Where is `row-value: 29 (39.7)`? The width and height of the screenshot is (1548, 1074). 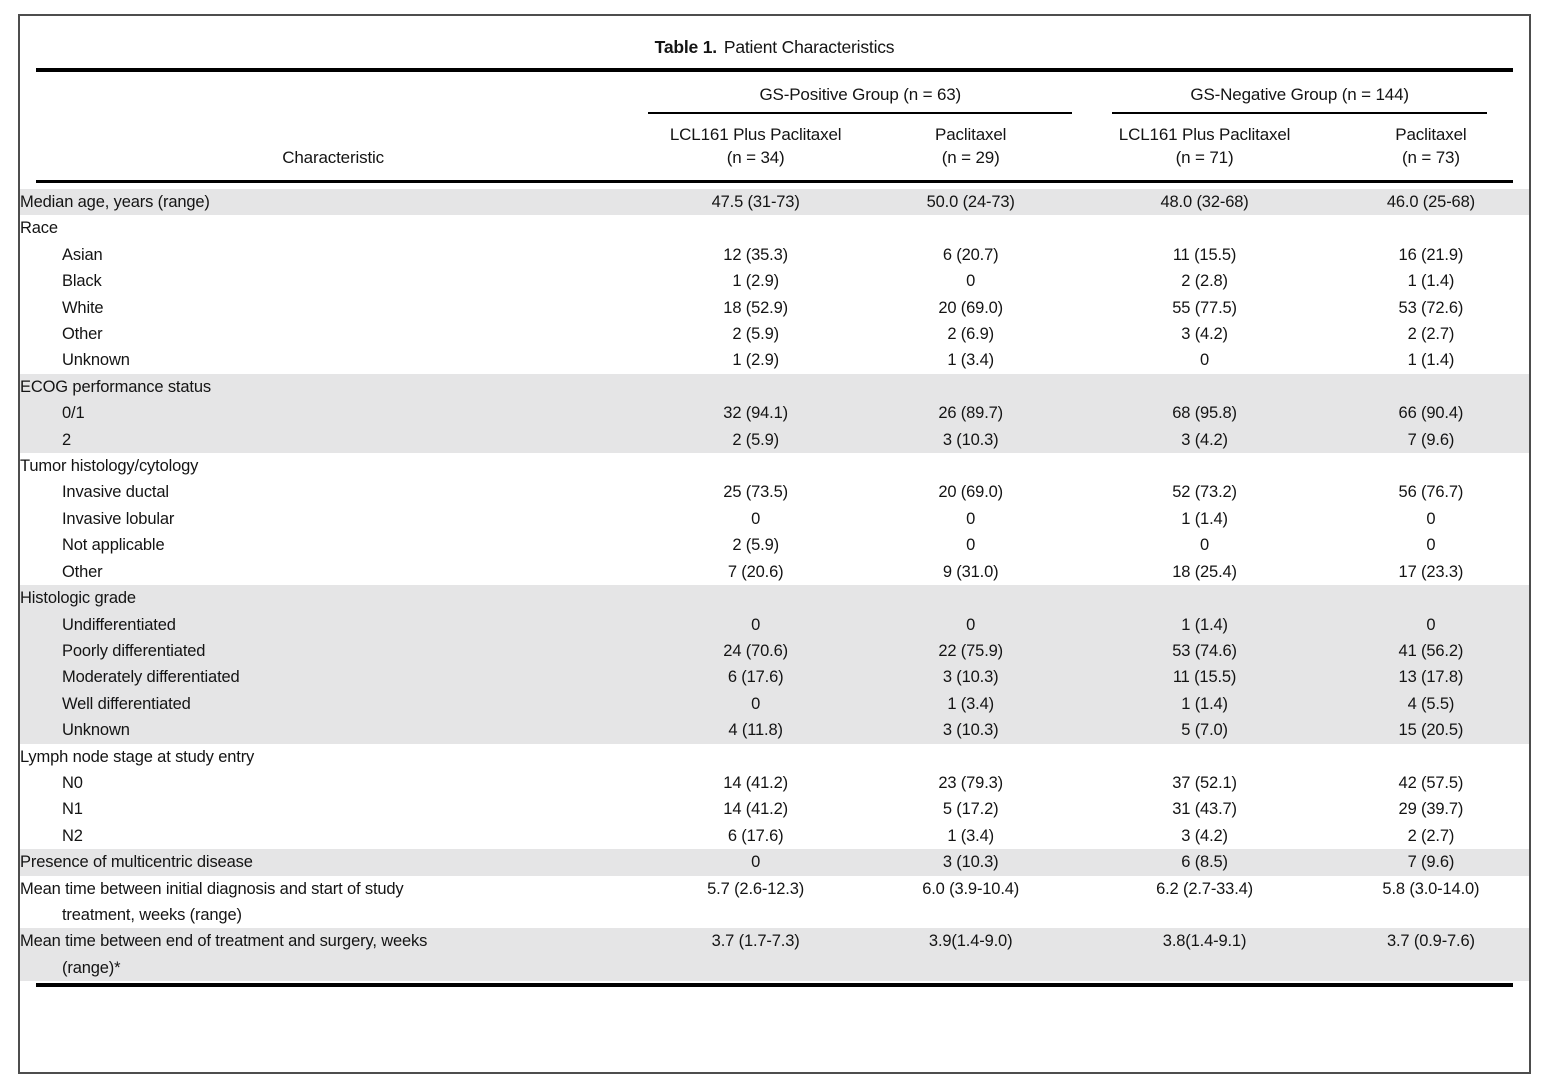
row-value: 29 (39.7) is located at coordinates (1431, 809).